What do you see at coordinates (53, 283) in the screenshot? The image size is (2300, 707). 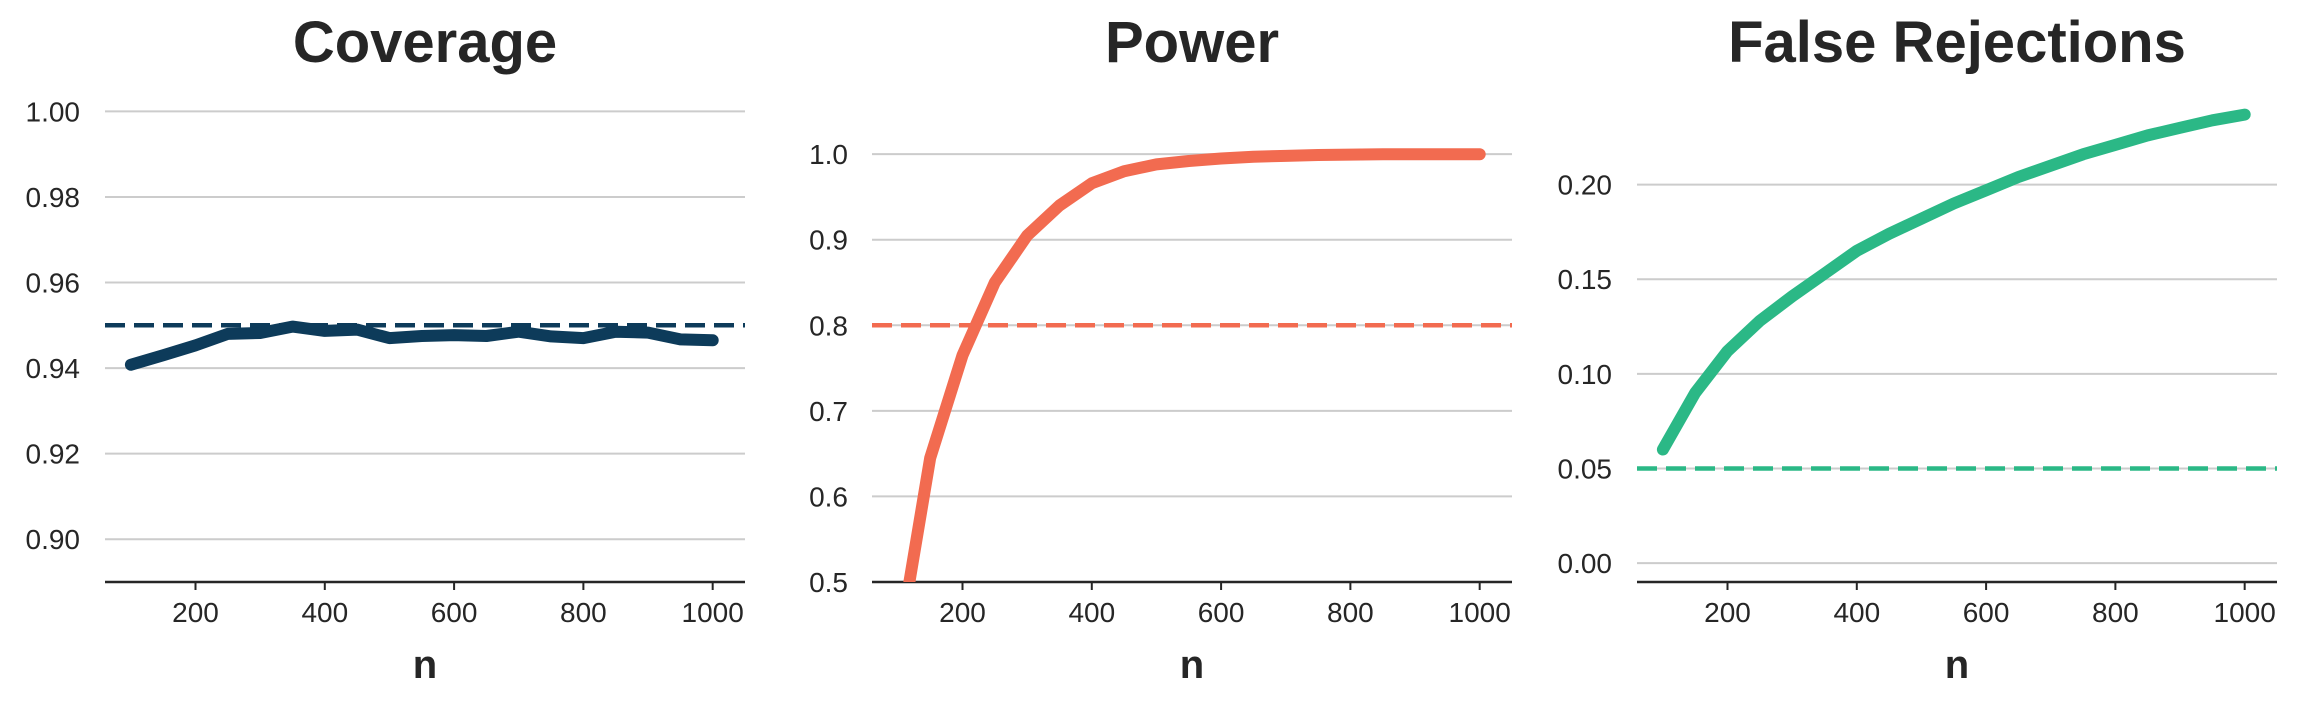 I see `y-tick-label: 0.96` at bounding box center [53, 283].